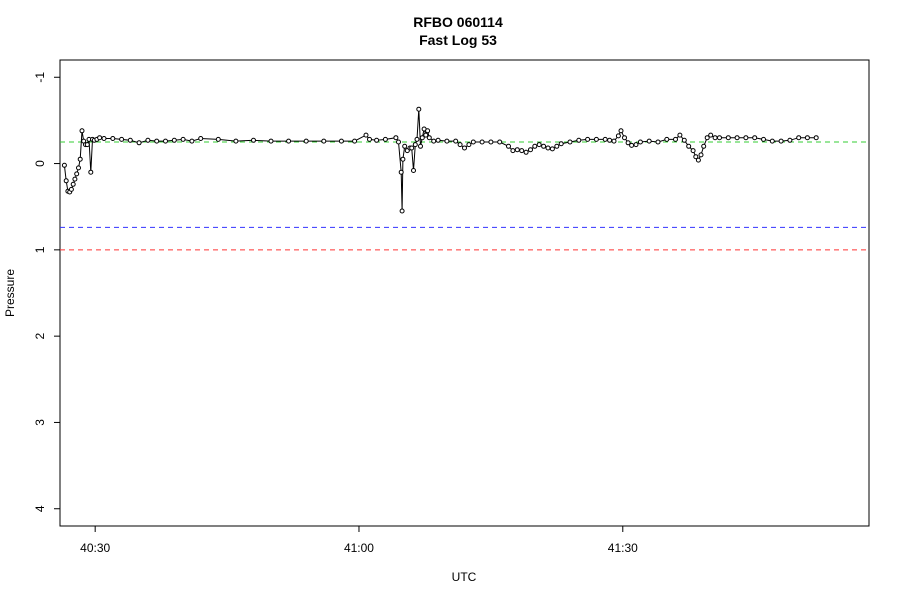 The height and width of the screenshot is (600, 900). I want to click on x-tick-label-0: 40:30, so click(95, 548).